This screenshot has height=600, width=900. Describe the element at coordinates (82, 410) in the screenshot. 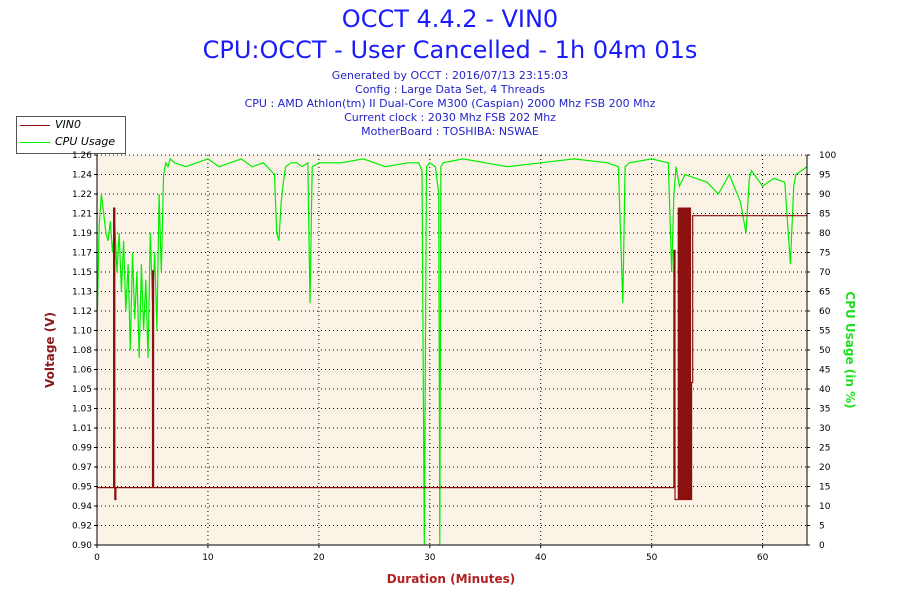

I see `y-tick-label: 1.03` at that location.